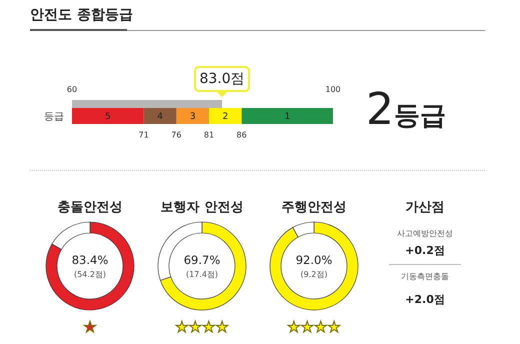 This screenshot has height=344, width=520. Describe the element at coordinates (81, 15) in the screenshot. I see `chart-title: 안전도 종합등급` at that location.